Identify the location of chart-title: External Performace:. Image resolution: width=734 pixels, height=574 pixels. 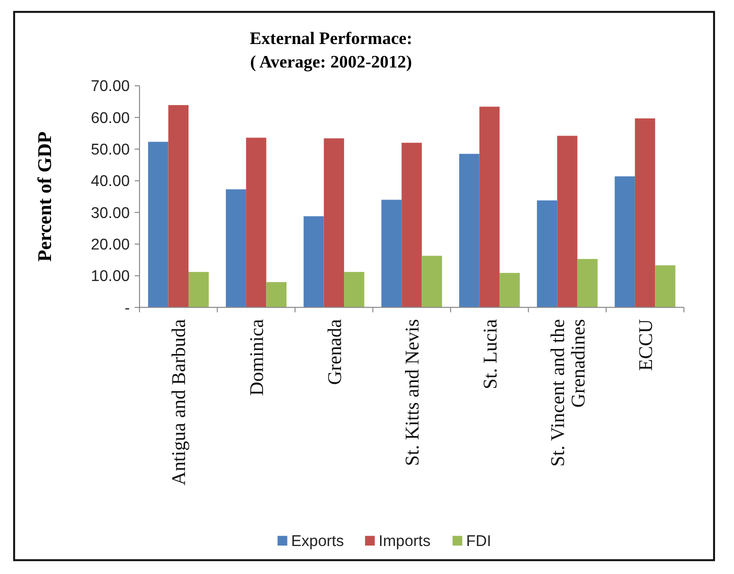
(331, 38).